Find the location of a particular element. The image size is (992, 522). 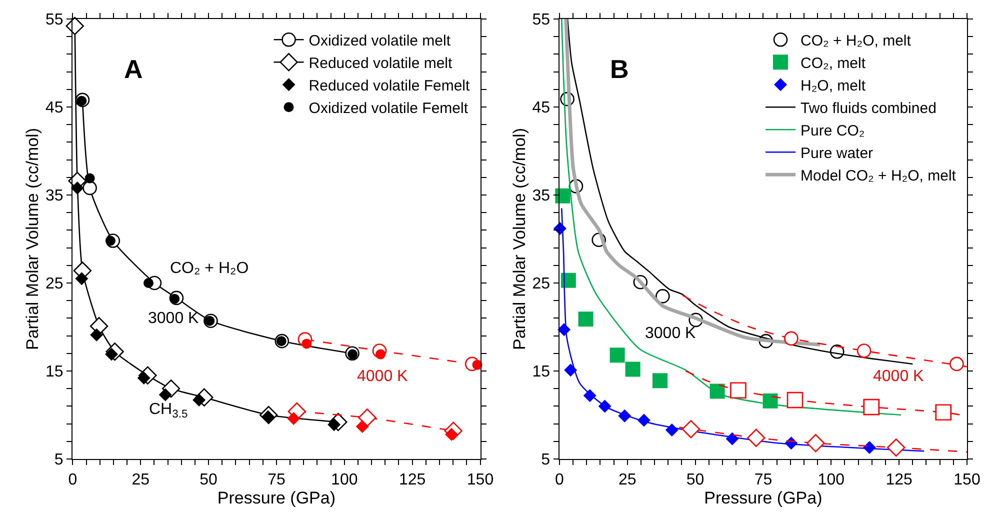

text: A is located at coordinates (133, 69).